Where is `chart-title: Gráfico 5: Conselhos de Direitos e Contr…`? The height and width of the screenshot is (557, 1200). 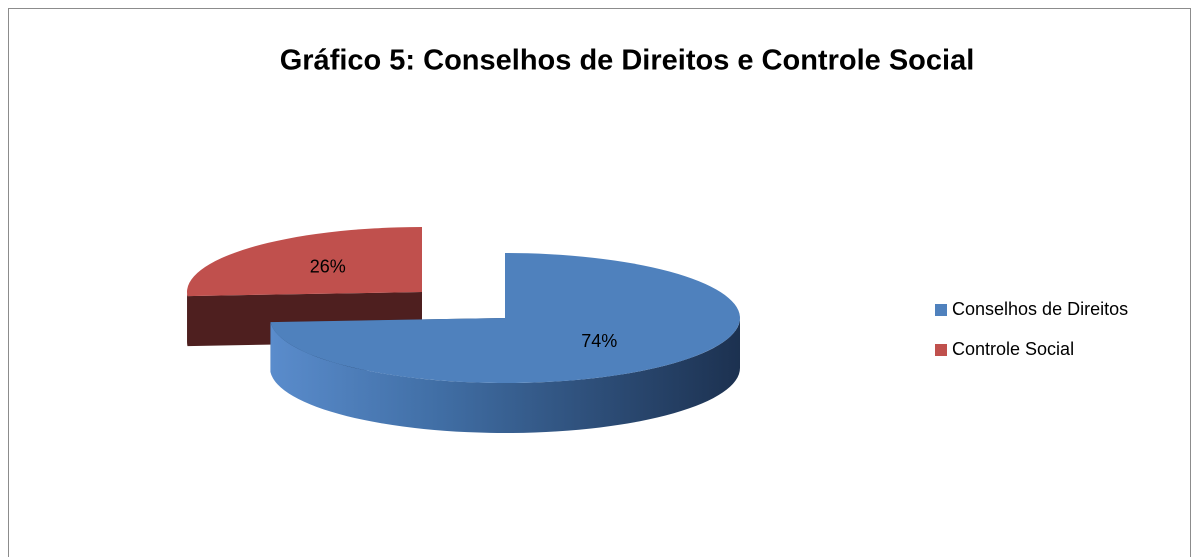 chart-title: Gráfico 5: Conselhos de Direitos e Contr… is located at coordinates (627, 61).